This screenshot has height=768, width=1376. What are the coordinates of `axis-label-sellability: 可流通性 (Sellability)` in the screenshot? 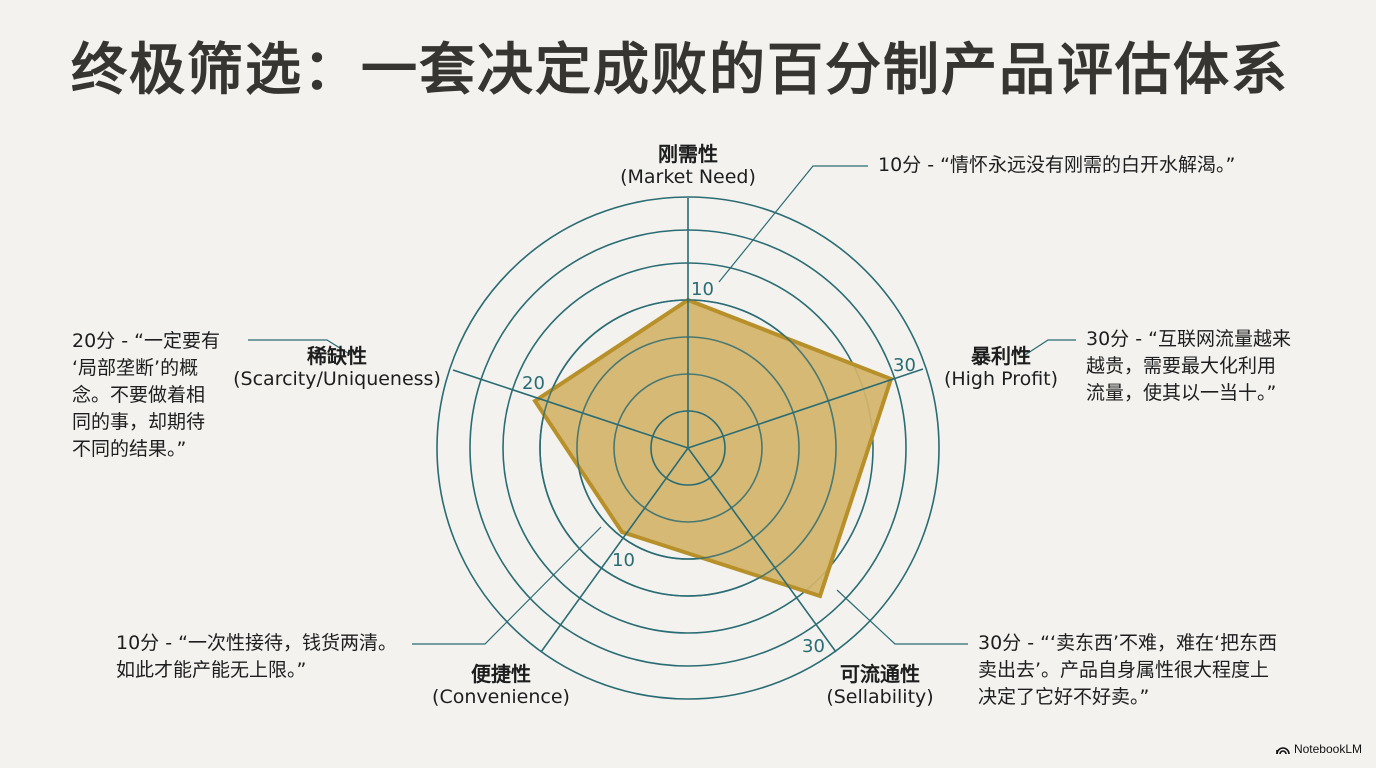 It's located at (880, 685).